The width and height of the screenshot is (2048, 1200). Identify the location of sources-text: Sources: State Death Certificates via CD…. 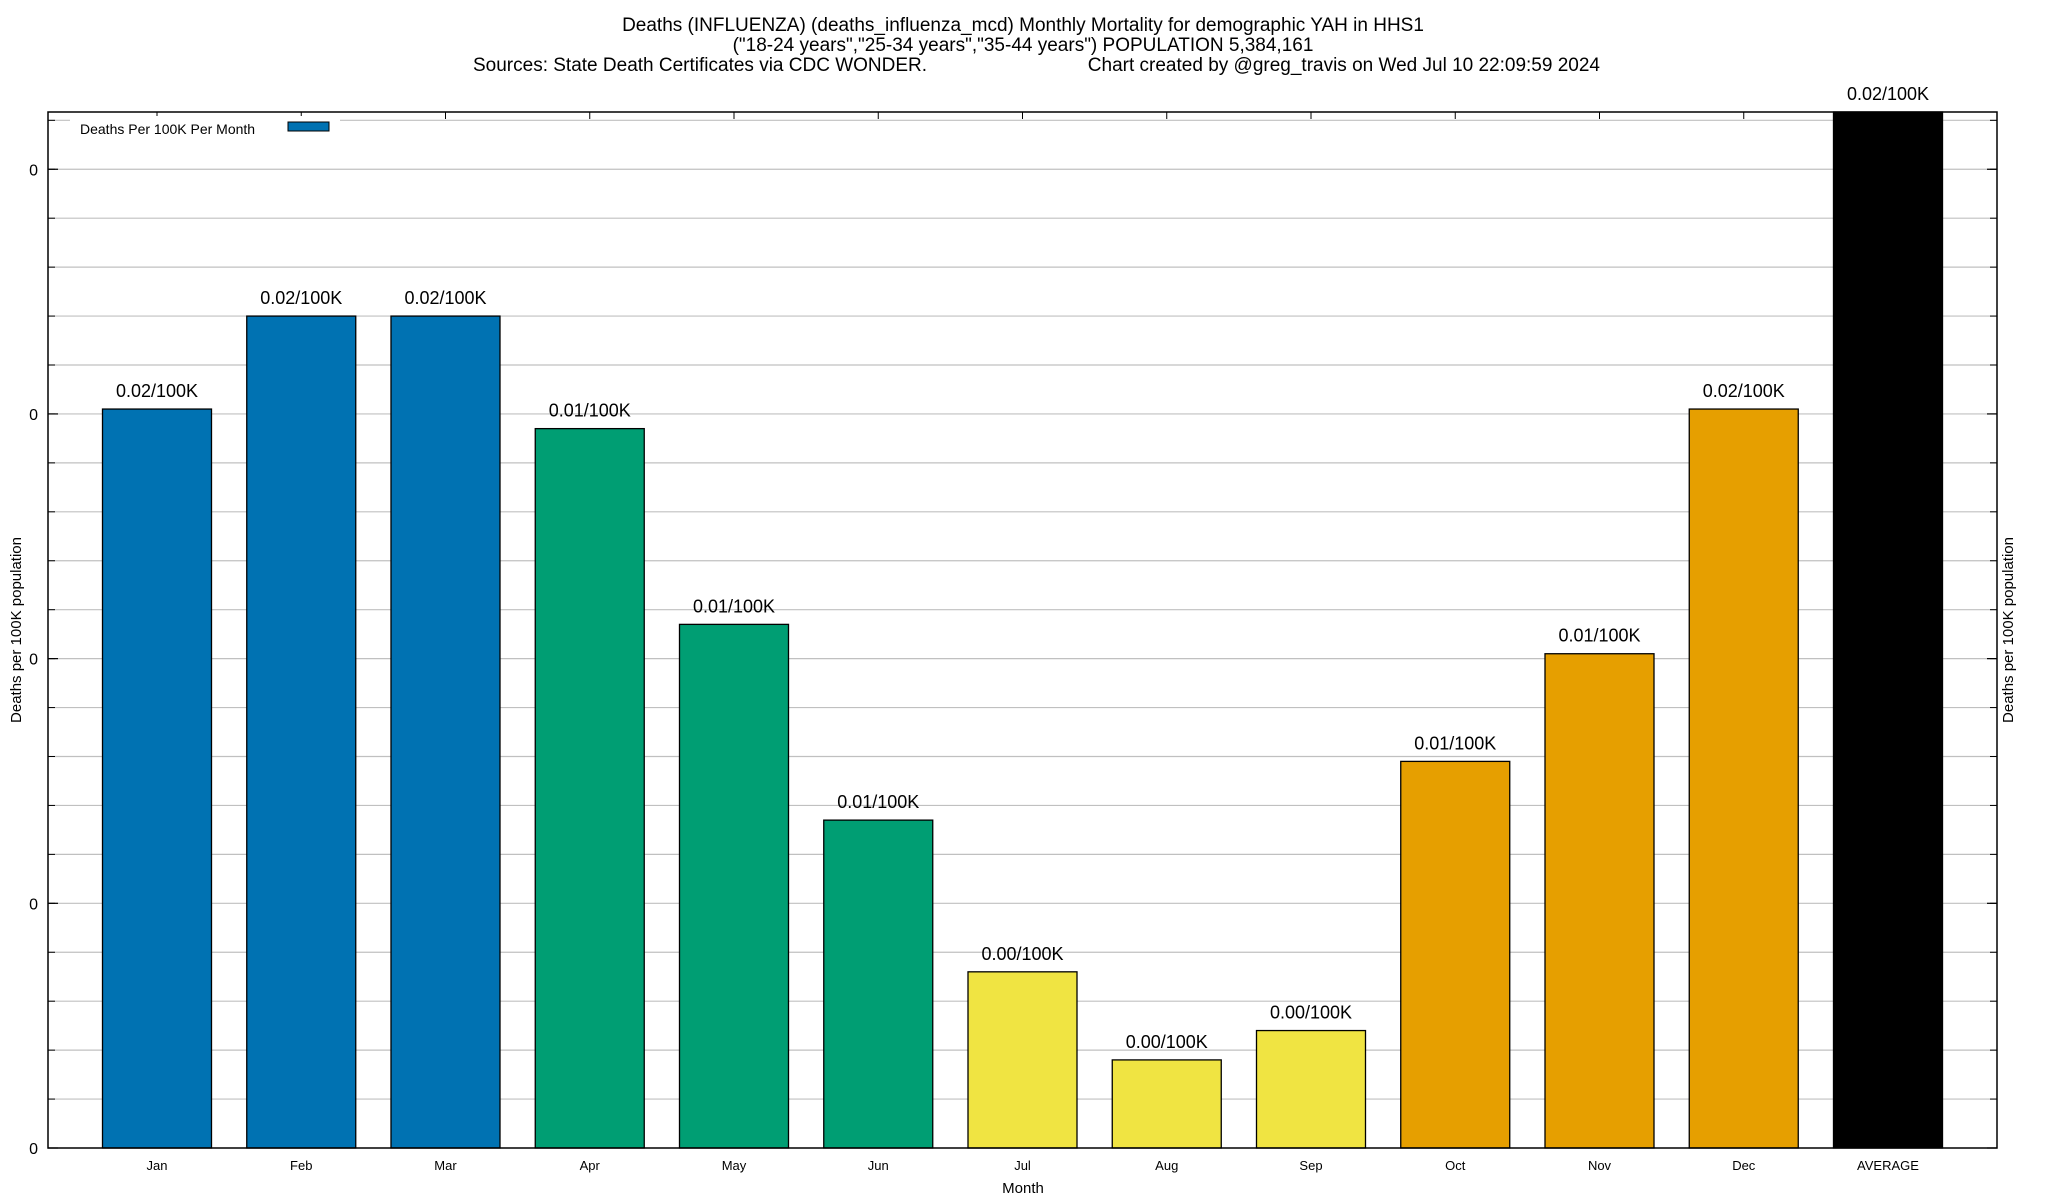
(700, 65).